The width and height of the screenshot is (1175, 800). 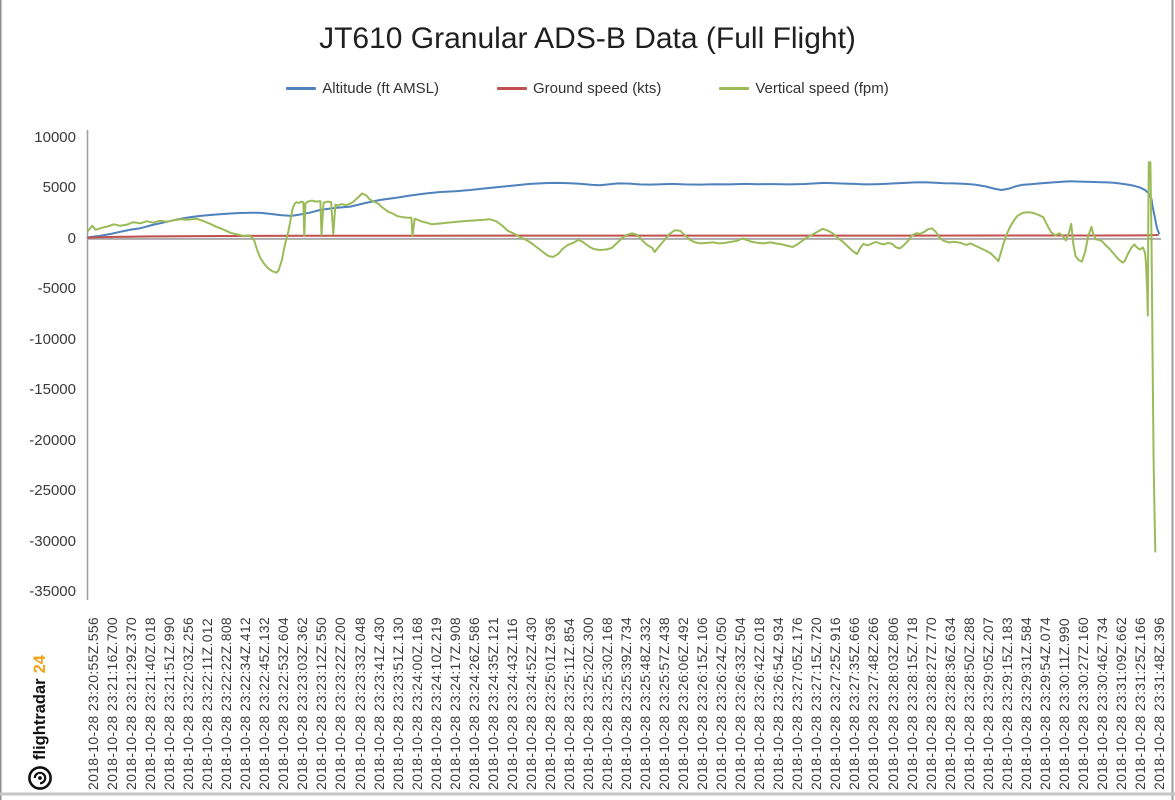 I want to click on legend-item-ground-speed: Ground speed (kts), so click(x=579, y=88).